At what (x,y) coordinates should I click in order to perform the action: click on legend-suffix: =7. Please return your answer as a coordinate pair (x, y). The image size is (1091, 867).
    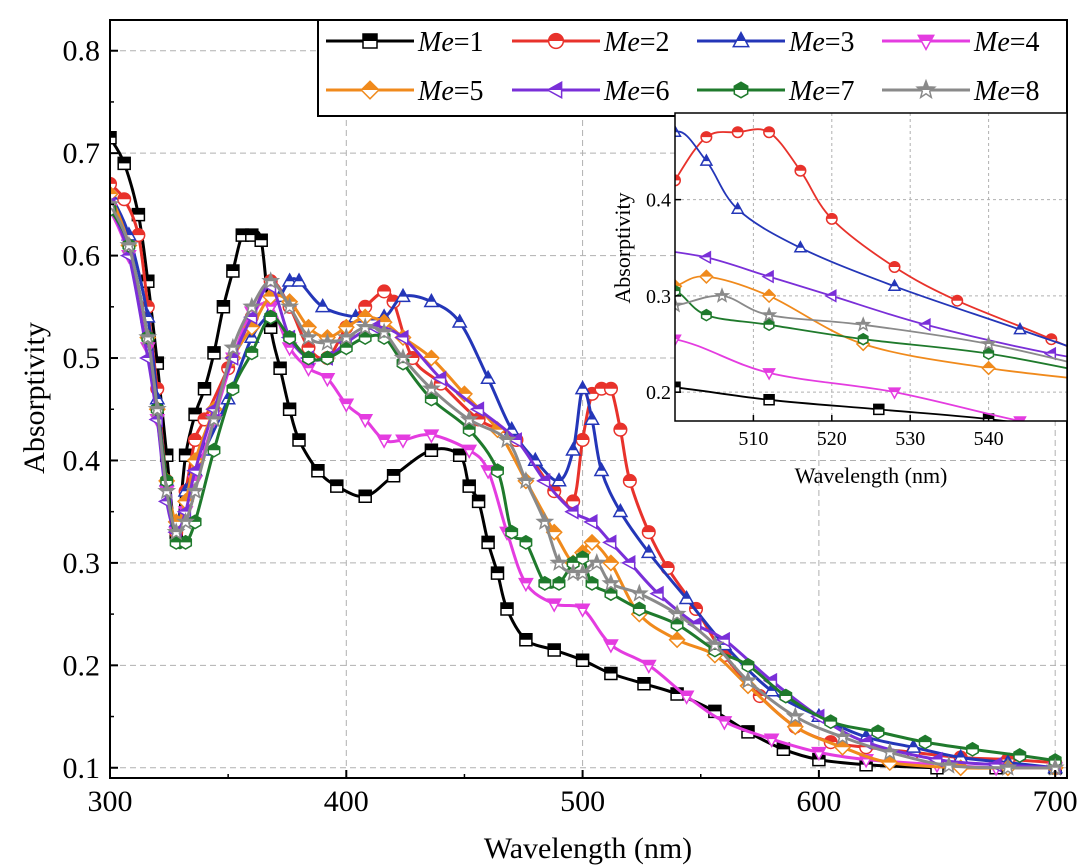
    Looking at the image, I should click on (840, 91).